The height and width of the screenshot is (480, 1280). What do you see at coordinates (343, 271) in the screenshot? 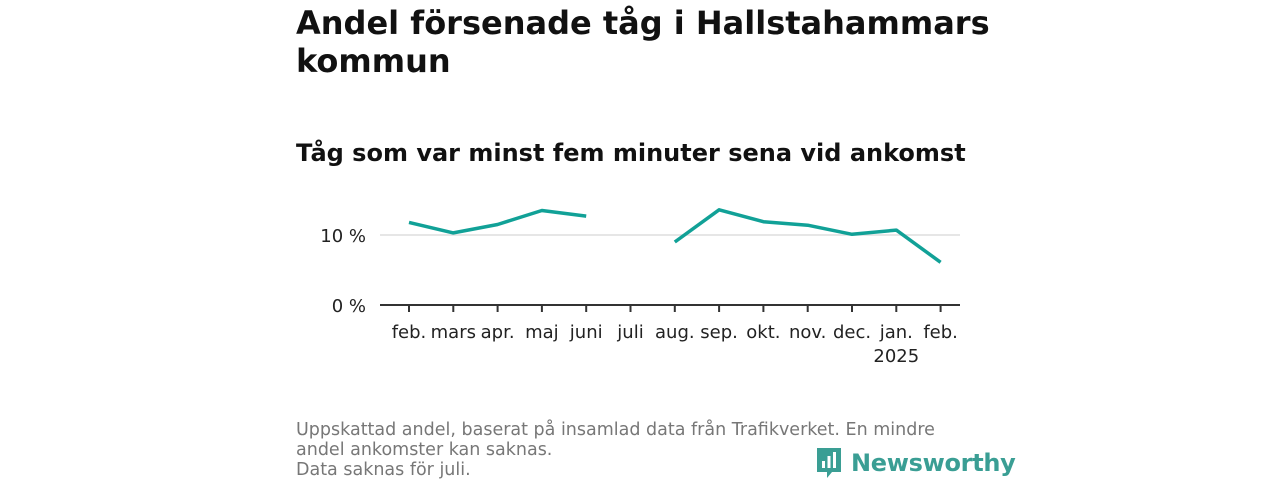
I see `y-axis-ticks: 0 % 10 %` at bounding box center [343, 271].